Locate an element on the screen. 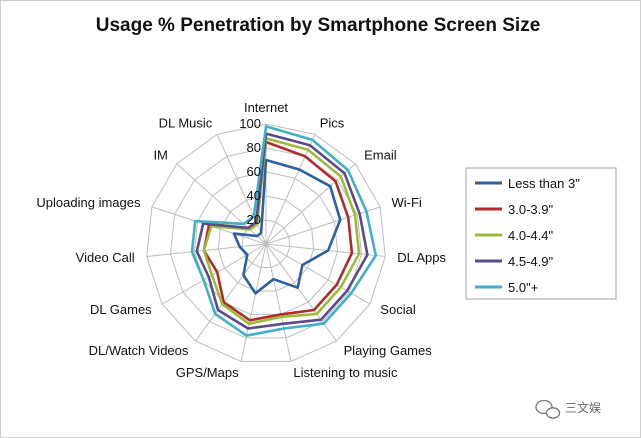  axis-label: Uploading images is located at coordinates (88, 202).